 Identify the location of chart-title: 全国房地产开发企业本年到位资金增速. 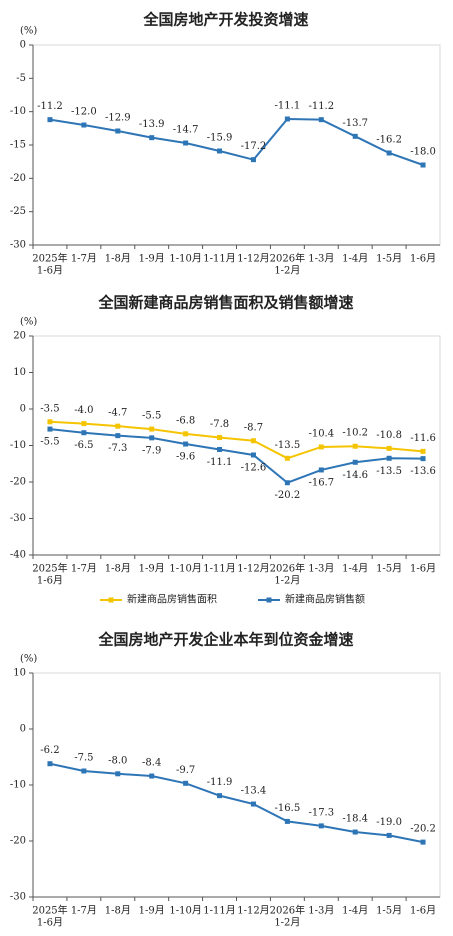
(225, 640).